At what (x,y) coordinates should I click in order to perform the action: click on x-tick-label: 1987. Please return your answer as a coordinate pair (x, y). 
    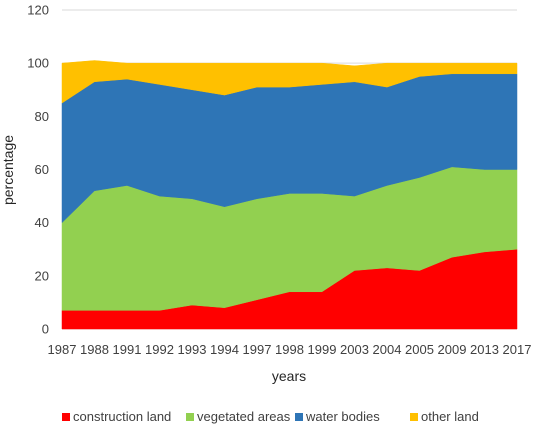
    Looking at the image, I should click on (62, 349).